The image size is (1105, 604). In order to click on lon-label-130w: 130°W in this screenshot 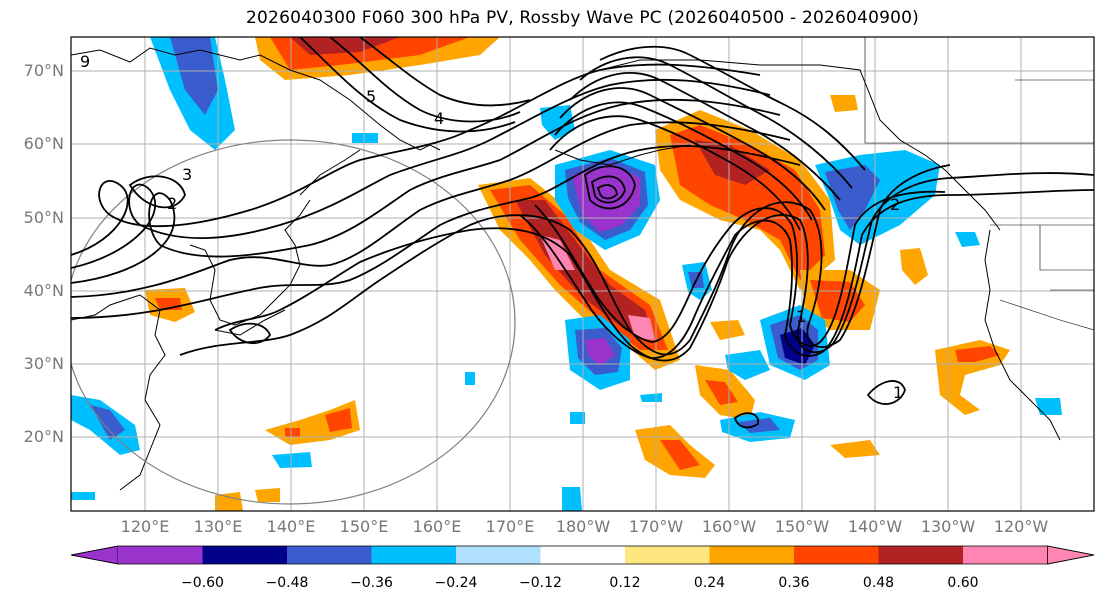, I will do `click(948, 526)`.